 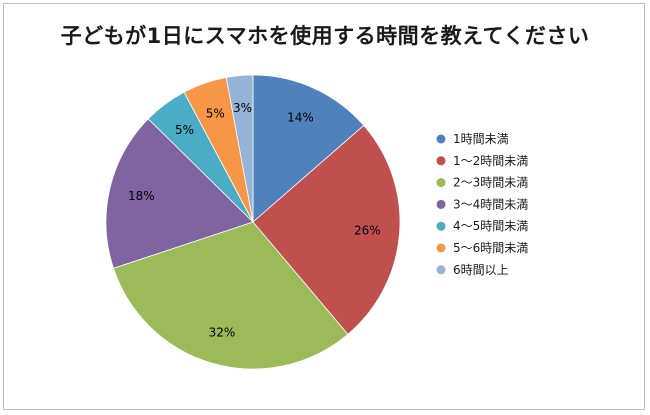 I want to click on slice-label-6: 5%, so click(x=215, y=114).